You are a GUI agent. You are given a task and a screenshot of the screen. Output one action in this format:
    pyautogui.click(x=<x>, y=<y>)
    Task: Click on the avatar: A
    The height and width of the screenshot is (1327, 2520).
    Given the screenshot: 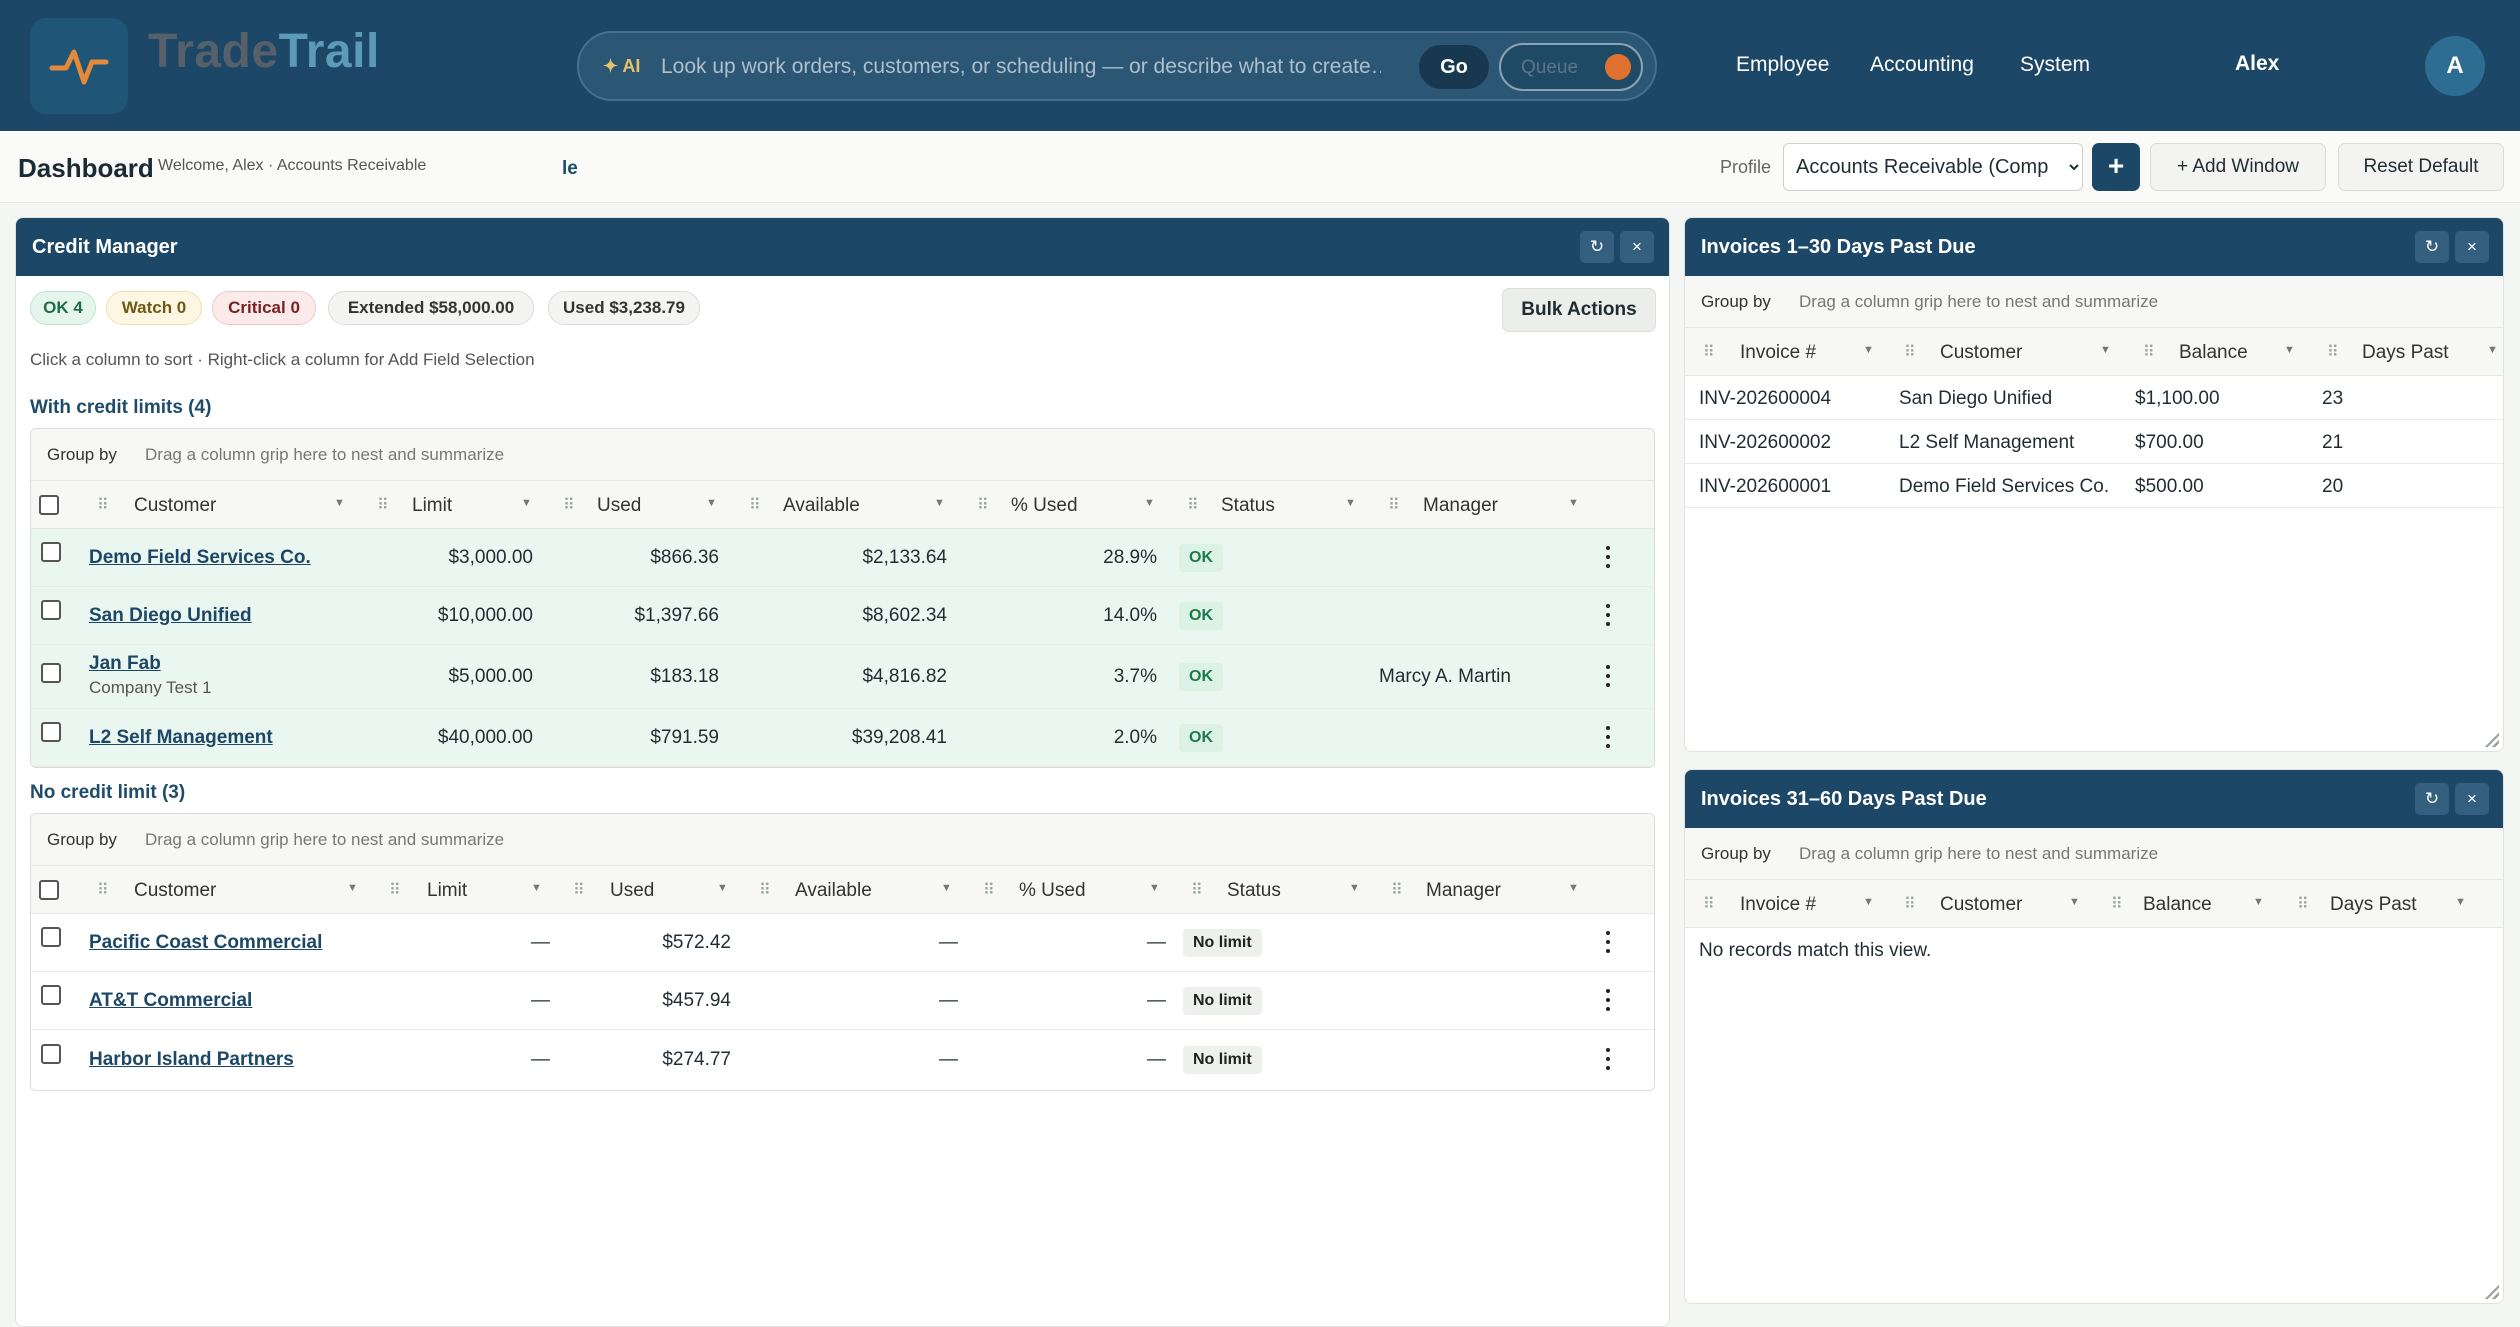 What is the action you would take?
    pyautogui.click(x=2455, y=66)
    